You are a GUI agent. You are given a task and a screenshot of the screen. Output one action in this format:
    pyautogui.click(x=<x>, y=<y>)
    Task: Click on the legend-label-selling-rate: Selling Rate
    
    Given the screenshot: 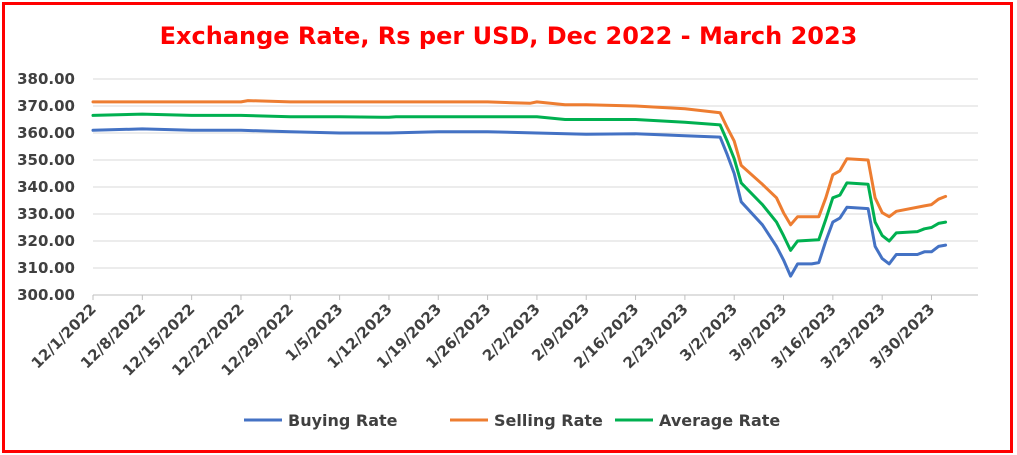 What is the action you would take?
    pyautogui.click(x=548, y=420)
    